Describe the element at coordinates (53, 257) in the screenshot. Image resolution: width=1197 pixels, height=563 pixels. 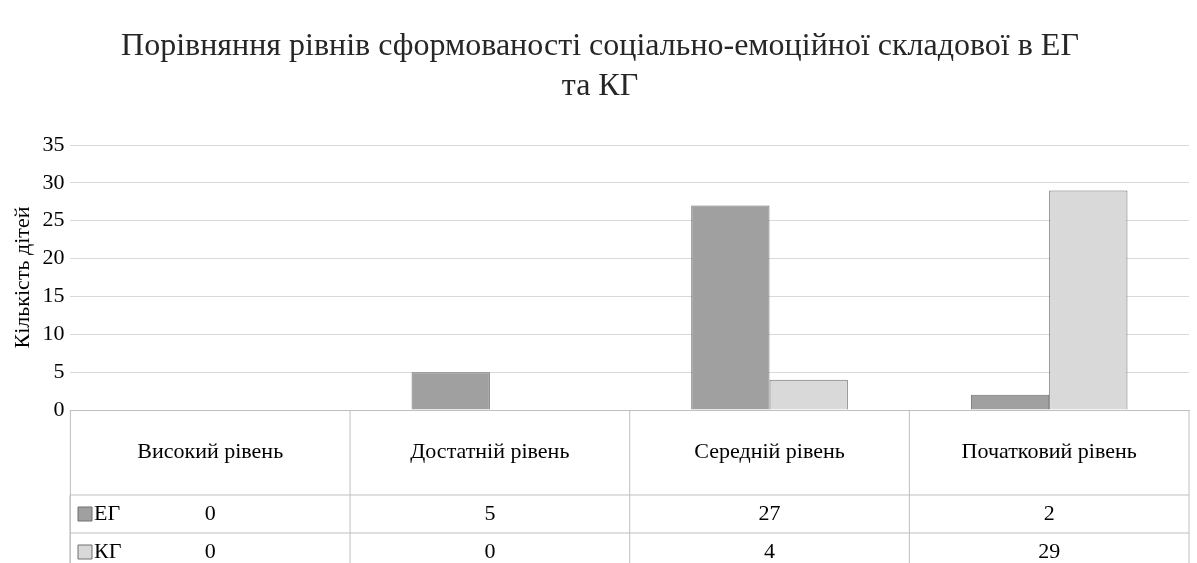
I see `y-tick-label: 20` at that location.